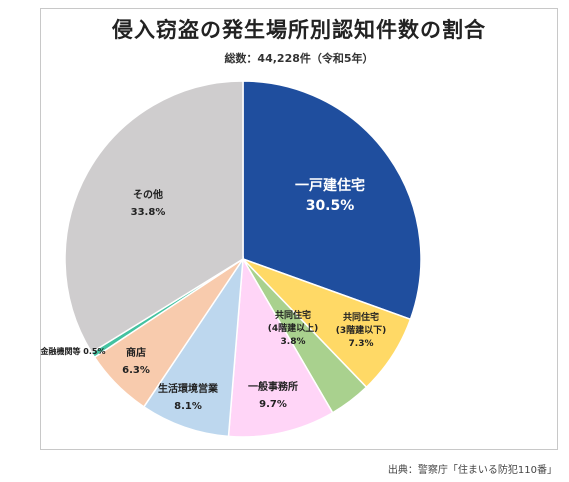 The height and width of the screenshot is (482, 569). I want to click on slice-label-7: 金融機関等 0.5%, so click(73, 351).